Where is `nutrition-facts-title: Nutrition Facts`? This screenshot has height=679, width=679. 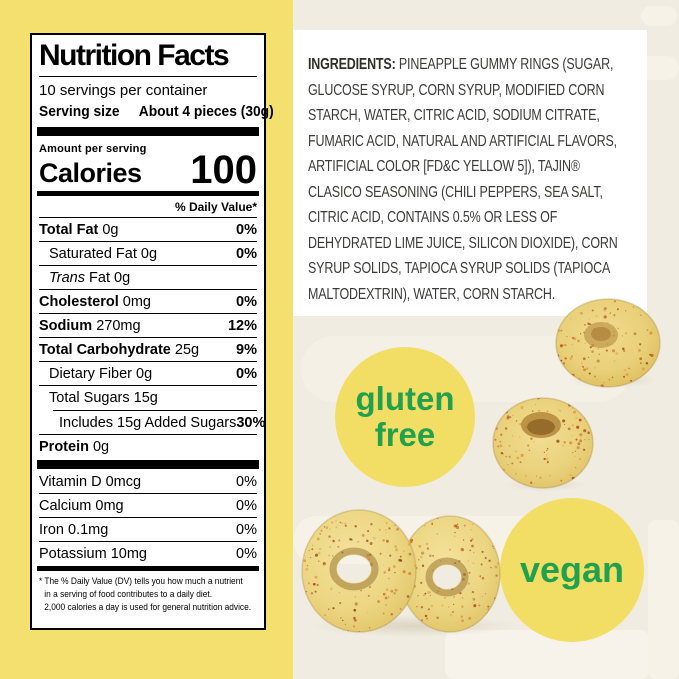
nutrition-facts-title: Nutrition Facts is located at coordinates (148, 56).